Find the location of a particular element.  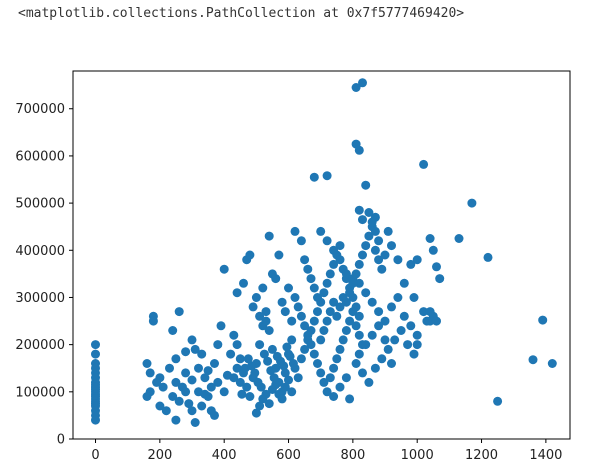

y-tick-label: 300000 is located at coordinates (40, 298).